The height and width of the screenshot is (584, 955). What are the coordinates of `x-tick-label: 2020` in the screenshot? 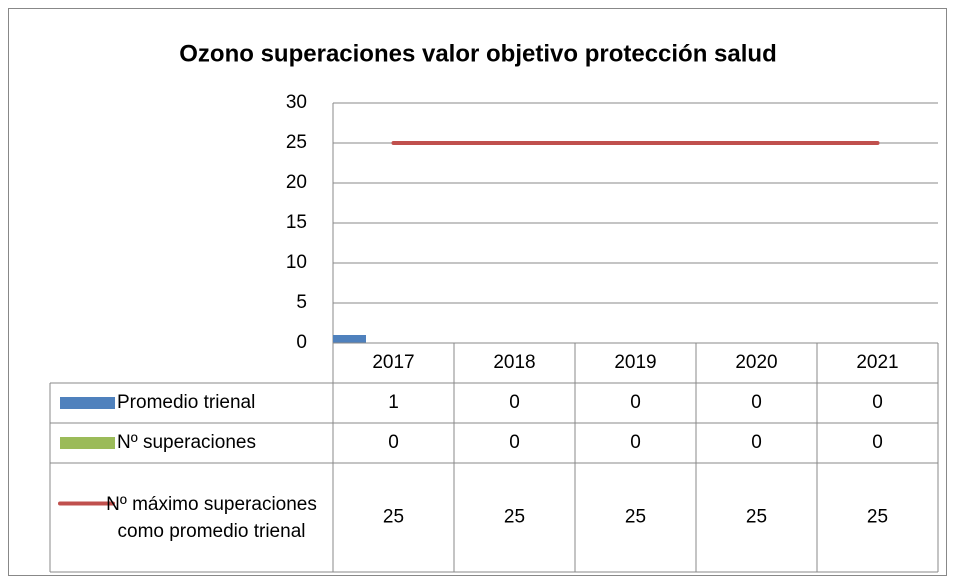 It's located at (756, 362).